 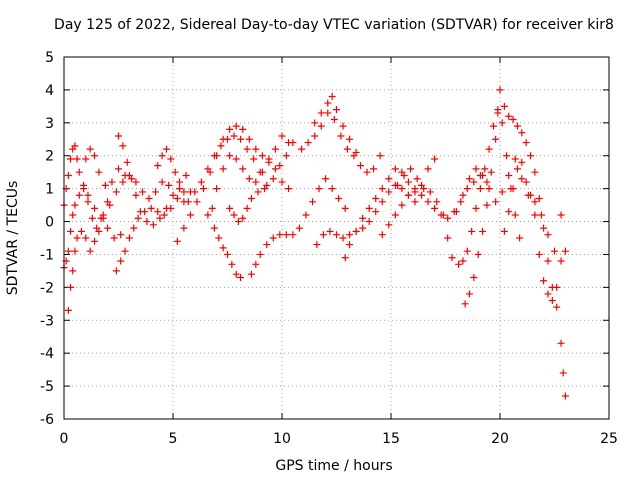 I want to click on x-tick-label: 25, so click(x=609, y=439).